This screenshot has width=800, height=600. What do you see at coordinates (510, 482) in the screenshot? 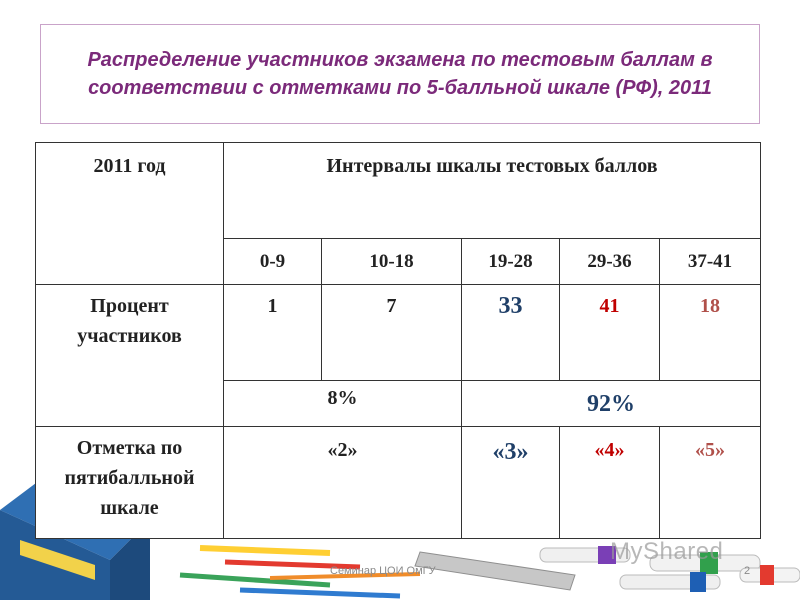
I see `mark-cell: «3»` at bounding box center [510, 482].